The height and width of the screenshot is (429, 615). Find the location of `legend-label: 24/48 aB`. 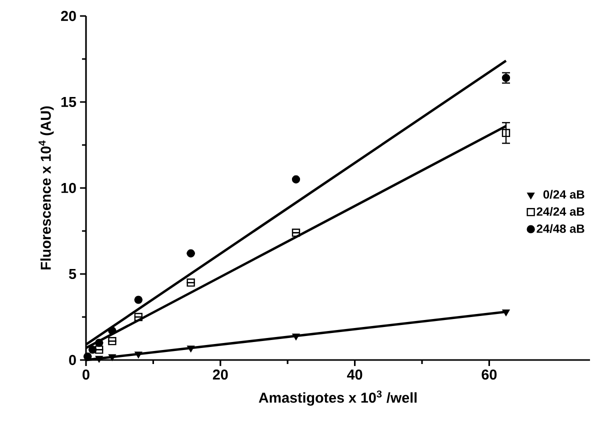

legend-label: 24/48 aB is located at coordinates (560, 229).